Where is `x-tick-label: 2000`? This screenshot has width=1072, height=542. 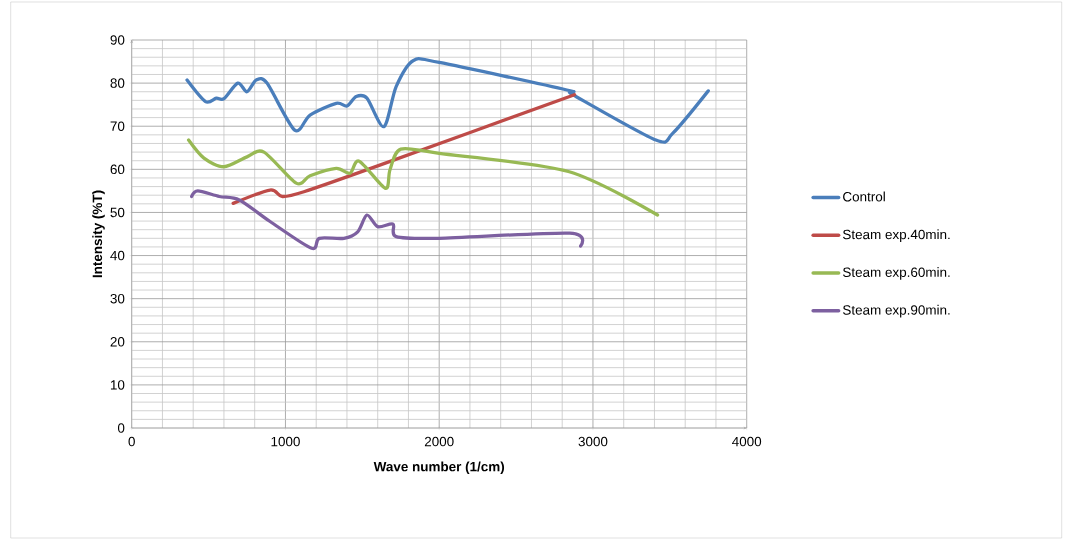
x-tick-label: 2000 is located at coordinates (439, 441).